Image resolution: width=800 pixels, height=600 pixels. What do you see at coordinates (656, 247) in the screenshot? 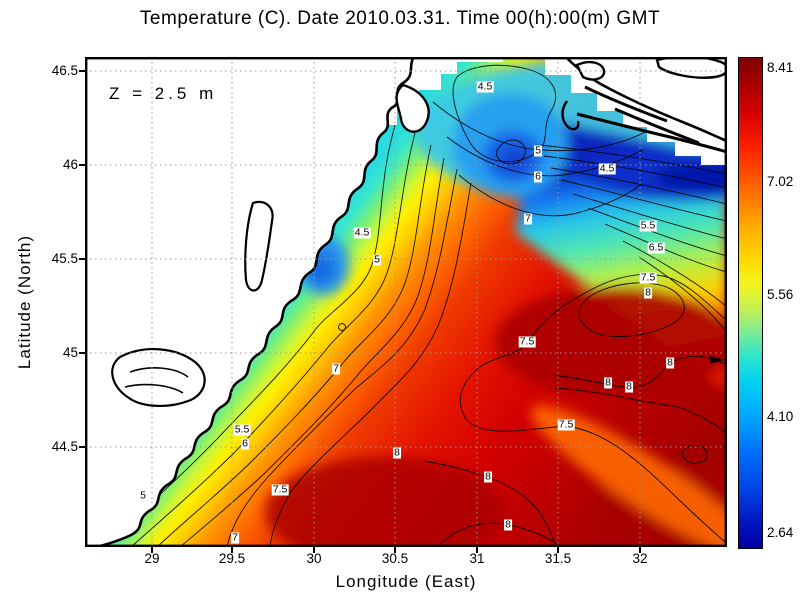
I see `contour-label: 6.5` at bounding box center [656, 247].